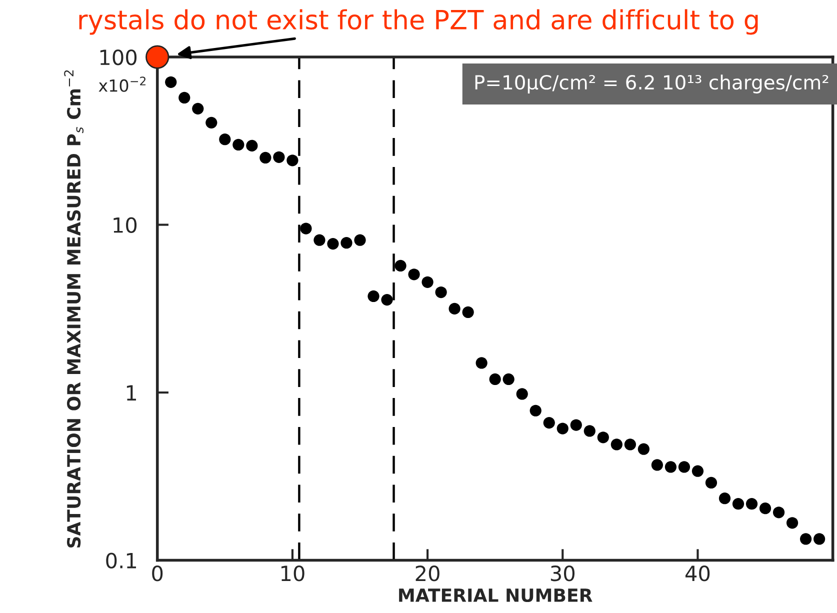  Describe the element at coordinates (418, 22) in the screenshot. I see `annotation: rystals do not exist for the PZT and are difficult to g` at that location.